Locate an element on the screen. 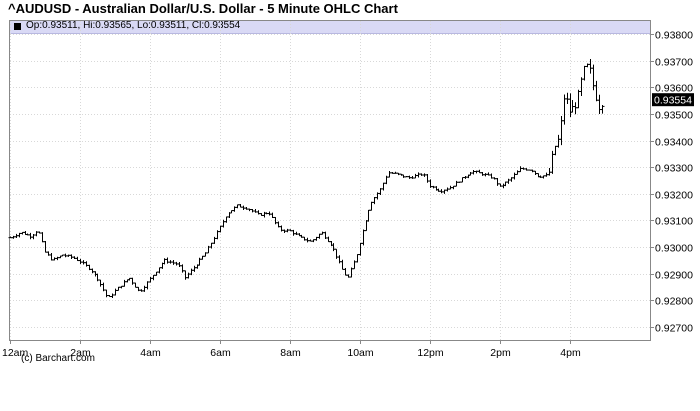 The image size is (700, 411). last-price-box is located at coordinates (673, 100).